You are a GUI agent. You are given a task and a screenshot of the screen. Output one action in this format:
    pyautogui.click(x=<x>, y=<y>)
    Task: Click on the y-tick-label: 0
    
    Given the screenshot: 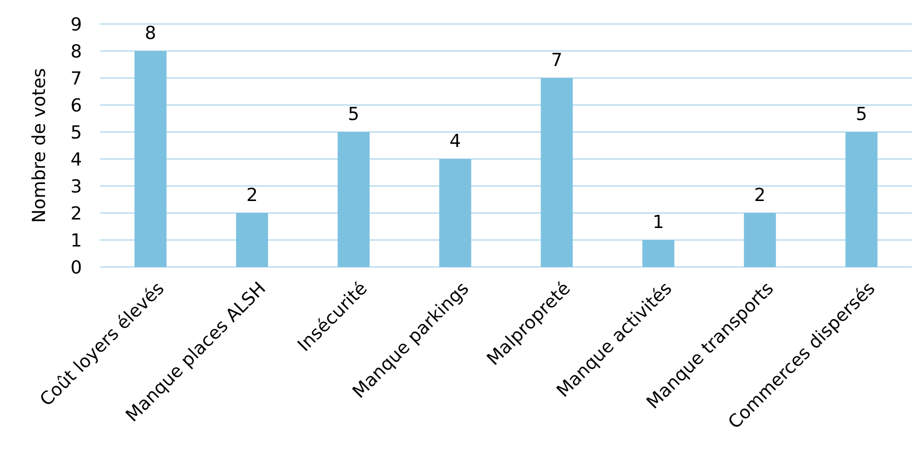 What is the action you would take?
    pyautogui.click(x=76, y=267)
    